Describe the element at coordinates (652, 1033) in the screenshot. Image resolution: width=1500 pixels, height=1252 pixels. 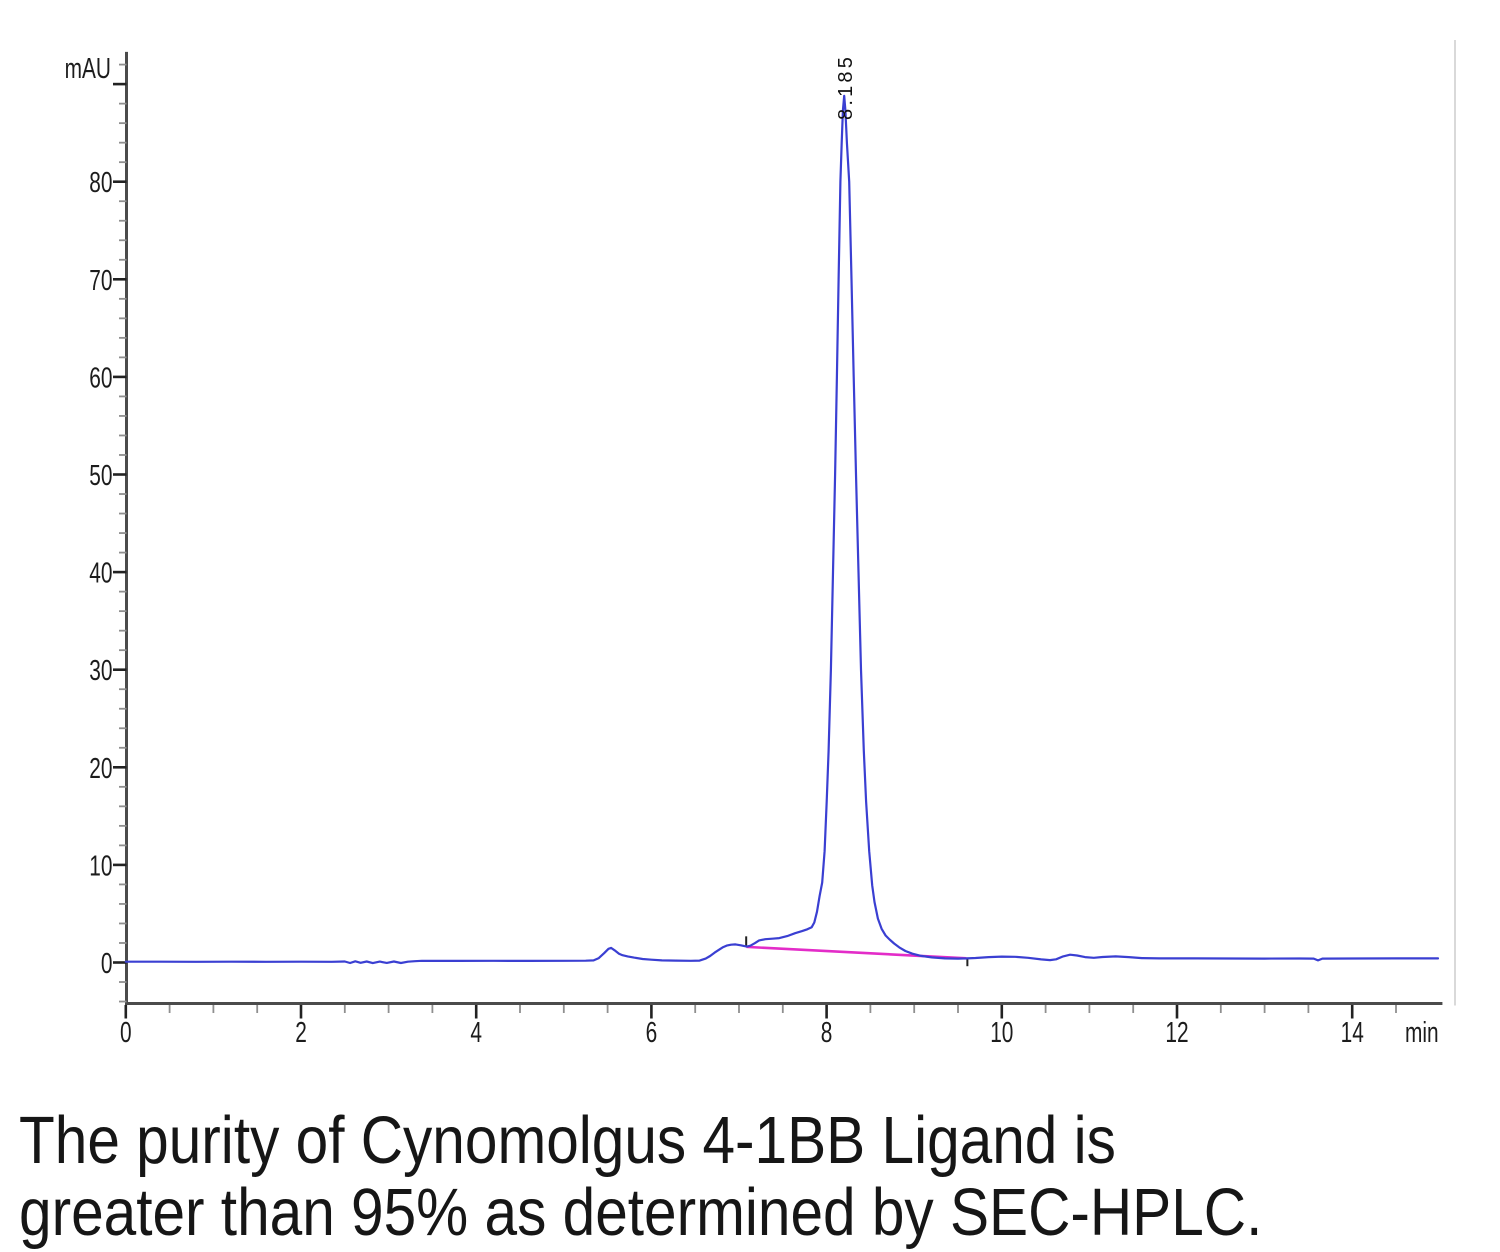
I see `x-tick-label: 6` at that location.